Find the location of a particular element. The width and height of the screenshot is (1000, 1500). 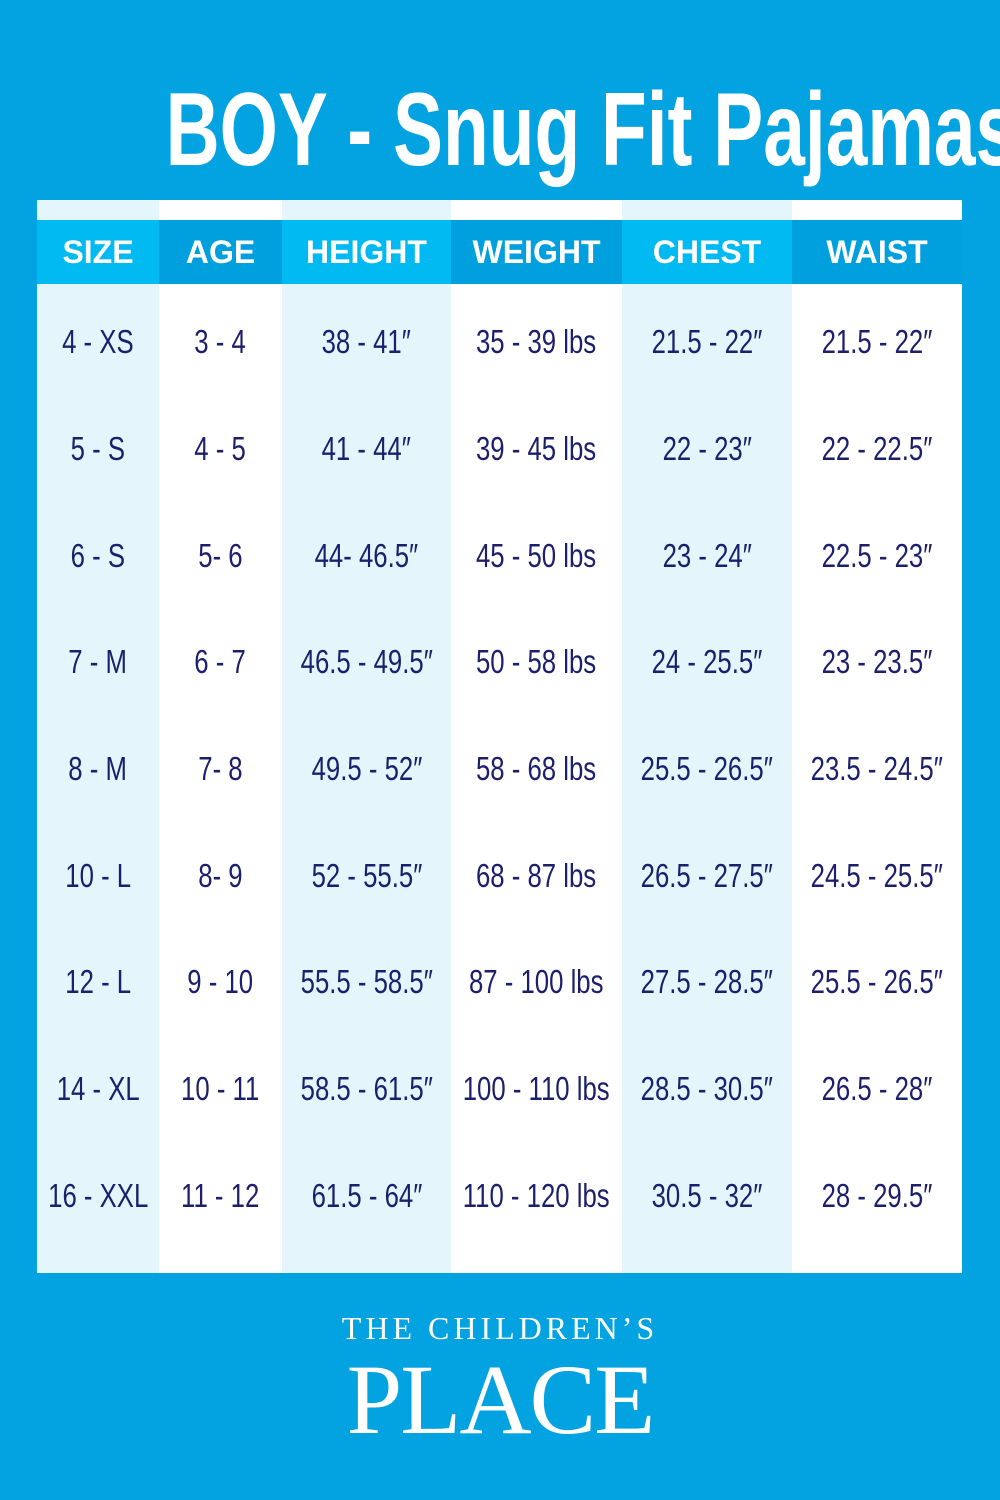

cell-text: 23 - 24″ is located at coordinates (707, 555).